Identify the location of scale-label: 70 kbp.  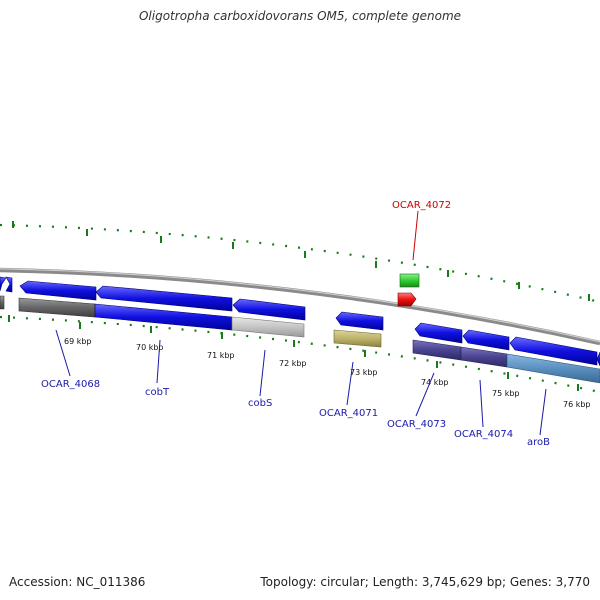
(150, 347).